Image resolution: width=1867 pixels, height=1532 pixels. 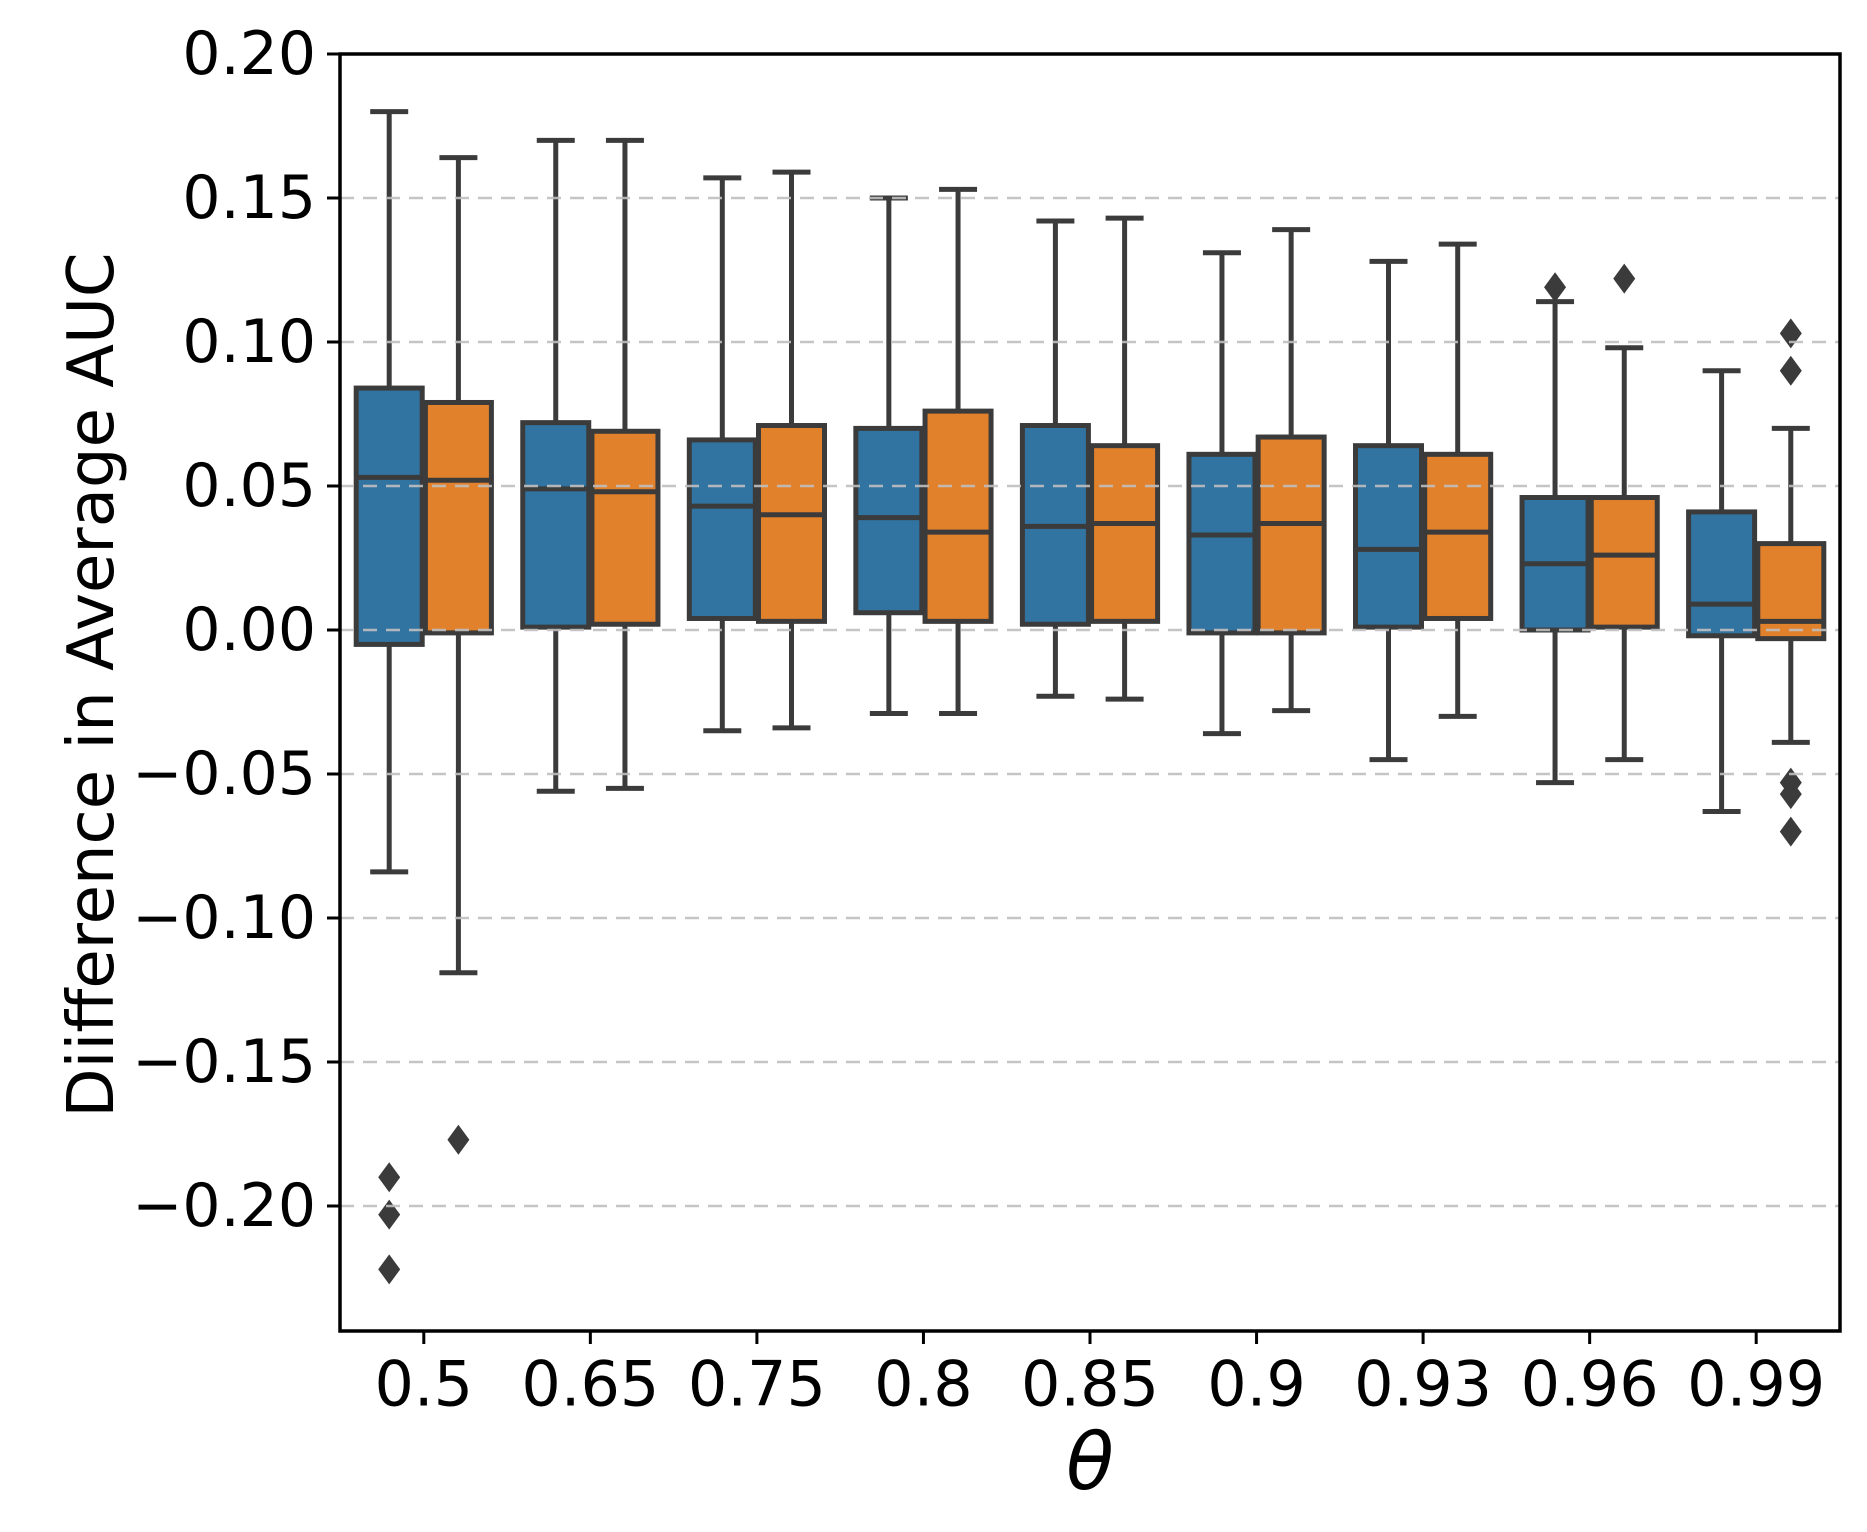 I want to click on x-tick-label: 0.85, so click(x=1090, y=1383).